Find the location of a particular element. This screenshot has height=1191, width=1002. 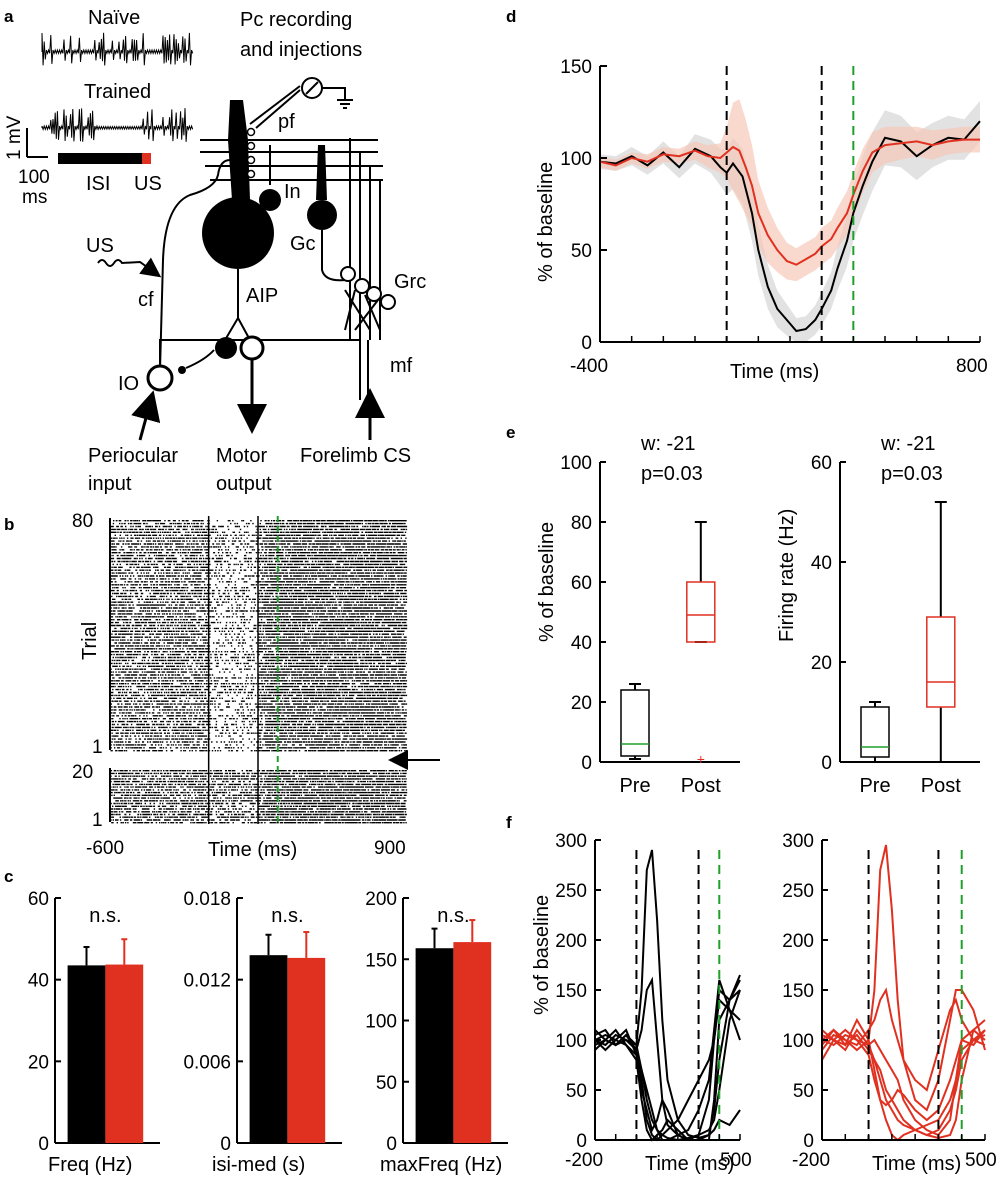

scale-mv: 1 mV is located at coordinates (14, 137).